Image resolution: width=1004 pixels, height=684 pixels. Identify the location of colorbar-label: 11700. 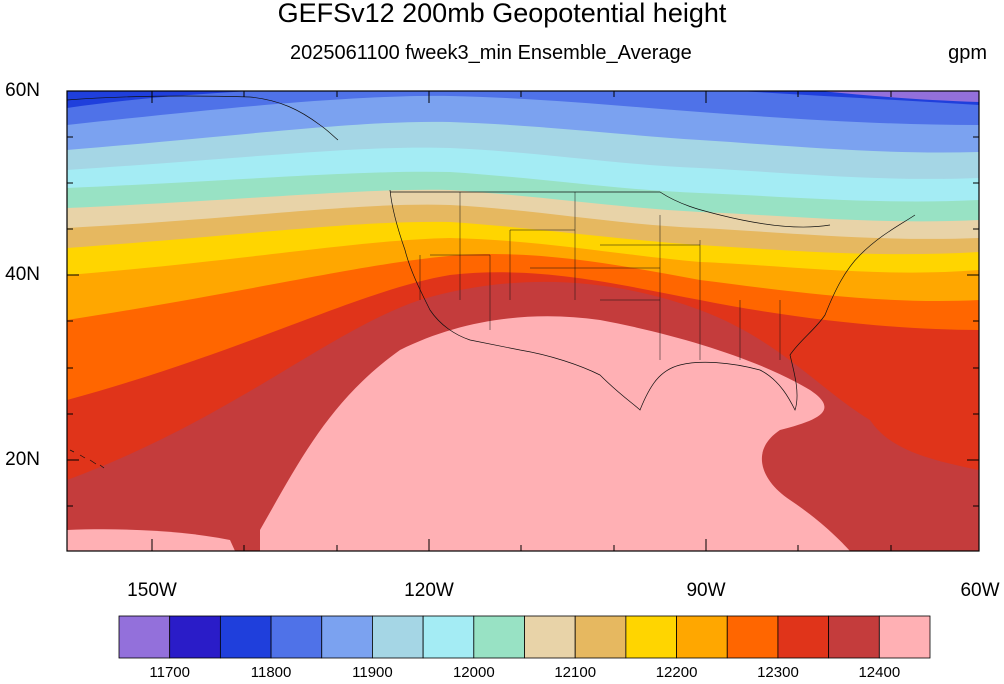
(169, 672).